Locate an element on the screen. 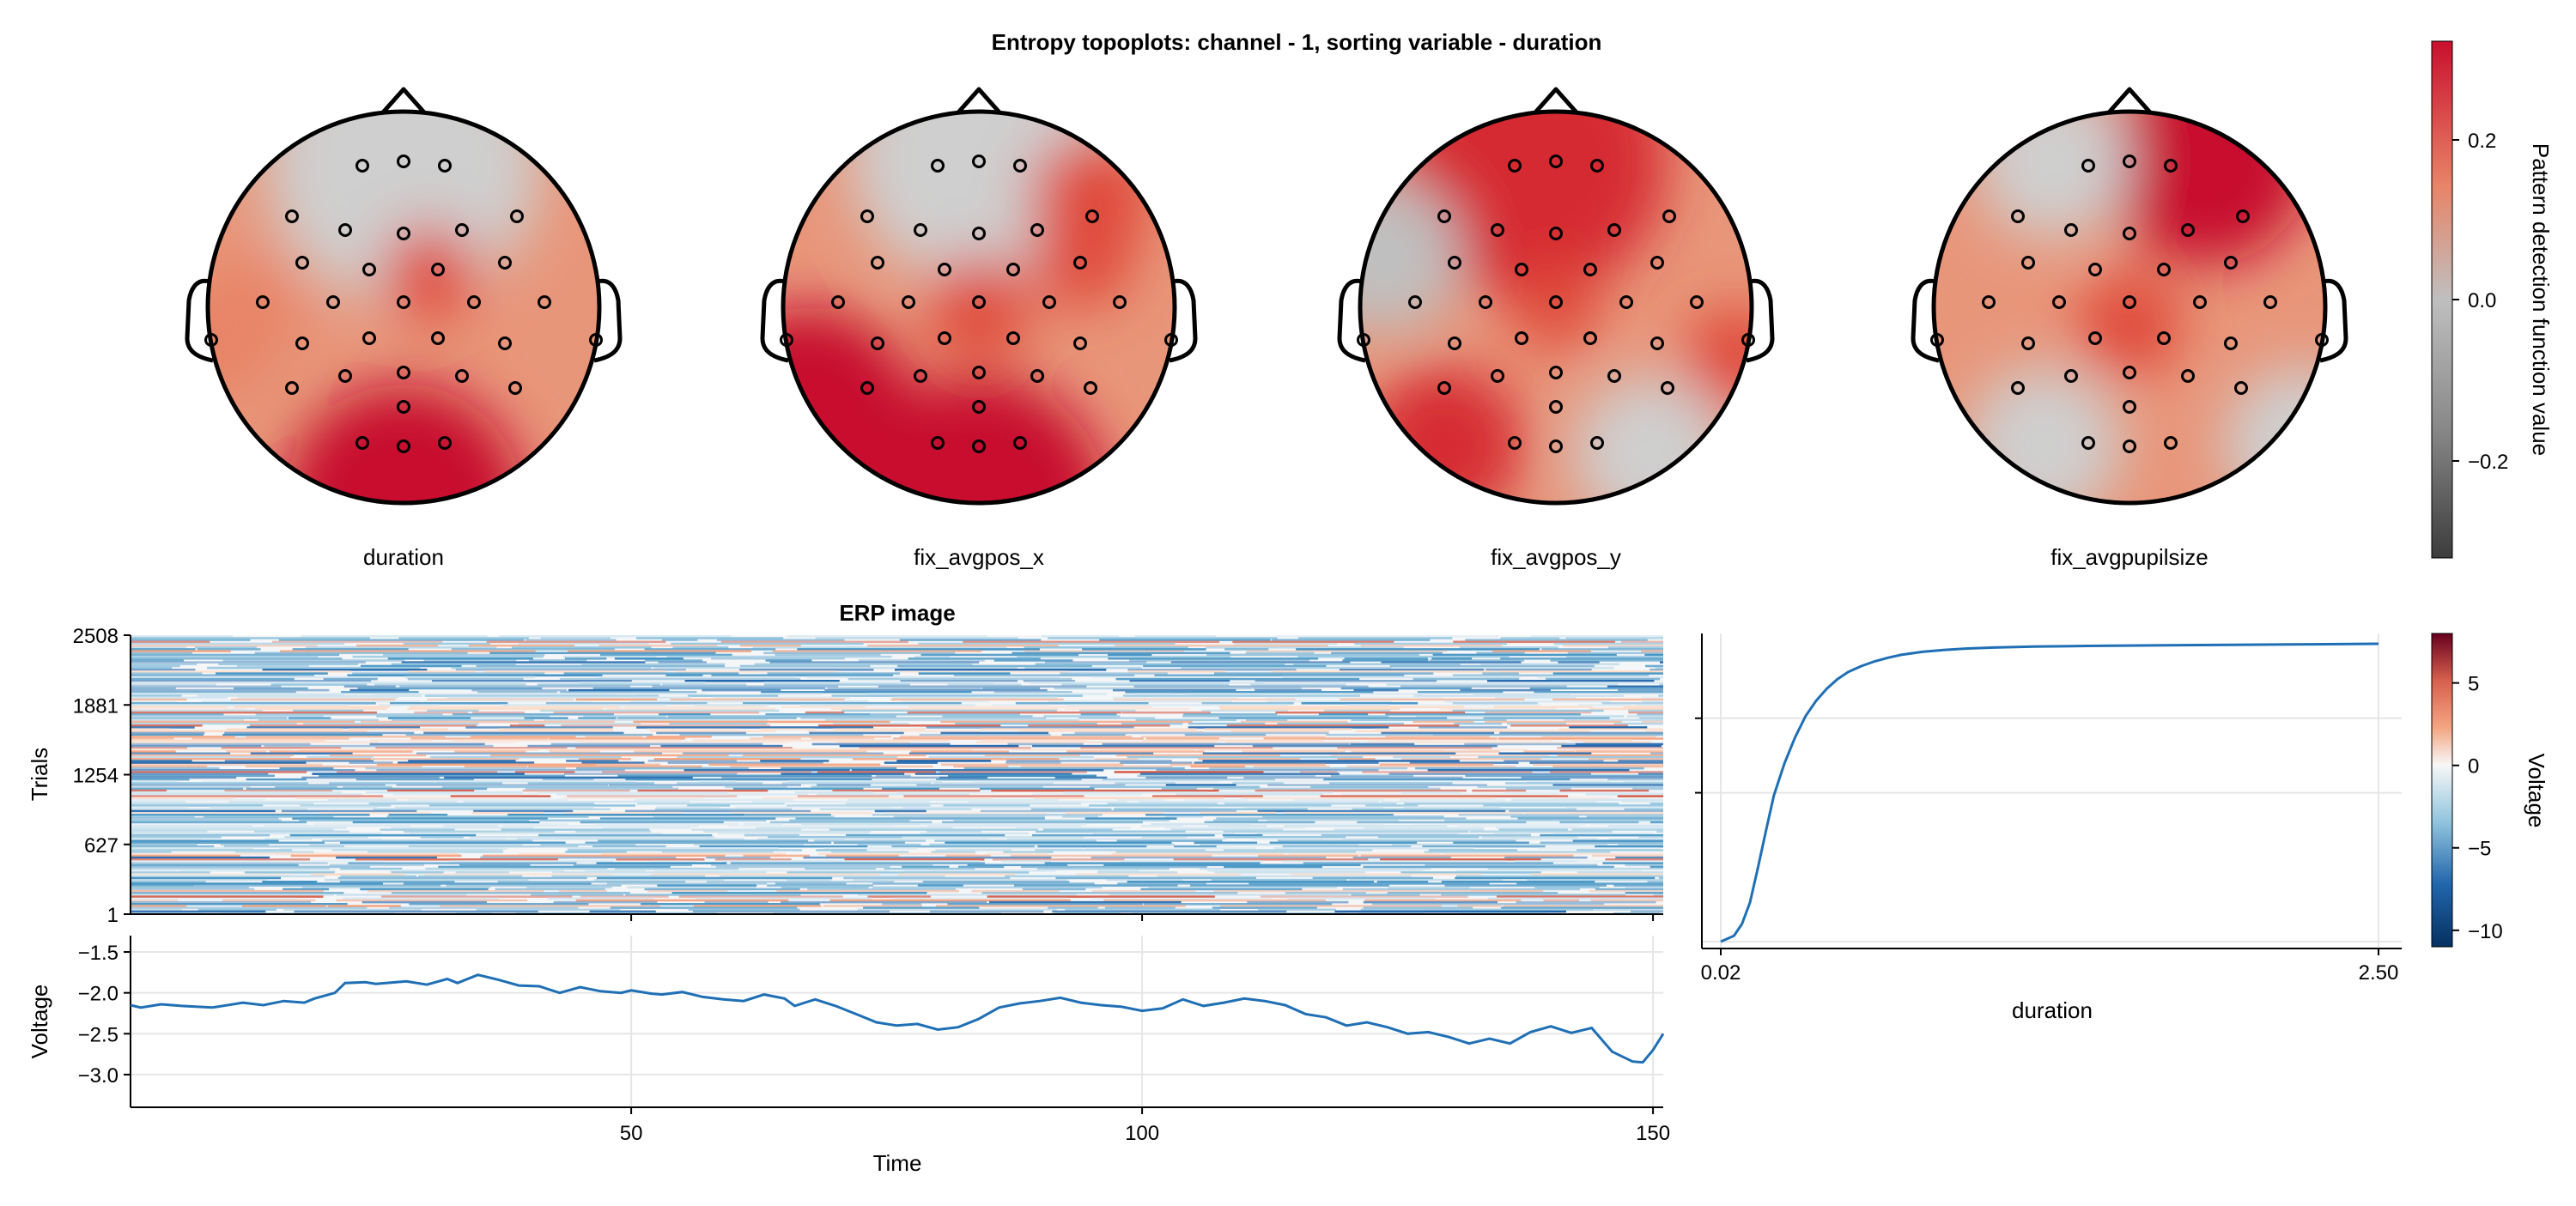 Image resolution: width=2576 pixels, height=1206 pixels. topoplot: duration is located at coordinates (388, 326).